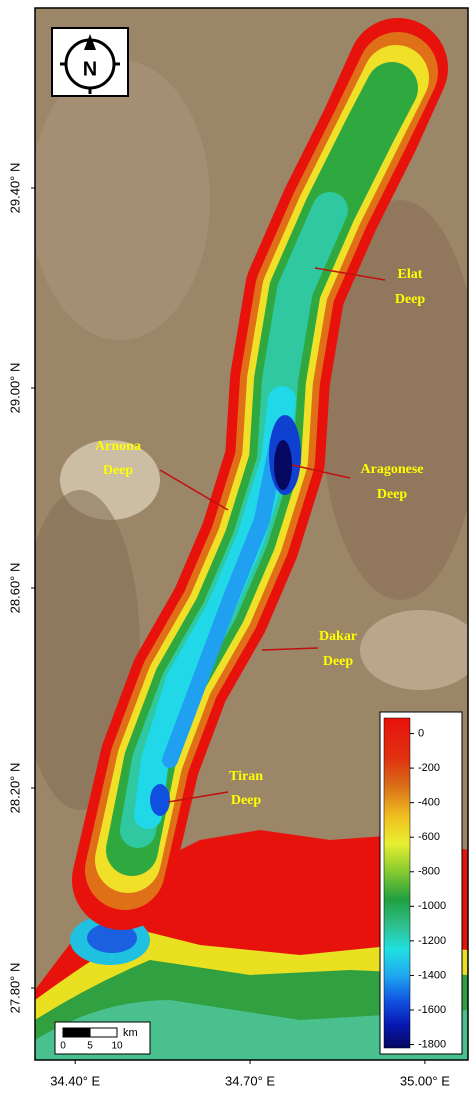 Image resolution: width=474 pixels, height=1102 pixels. What do you see at coordinates (14, 988) in the screenshot?
I see `lat-tick-label: 27.80° N` at bounding box center [14, 988].